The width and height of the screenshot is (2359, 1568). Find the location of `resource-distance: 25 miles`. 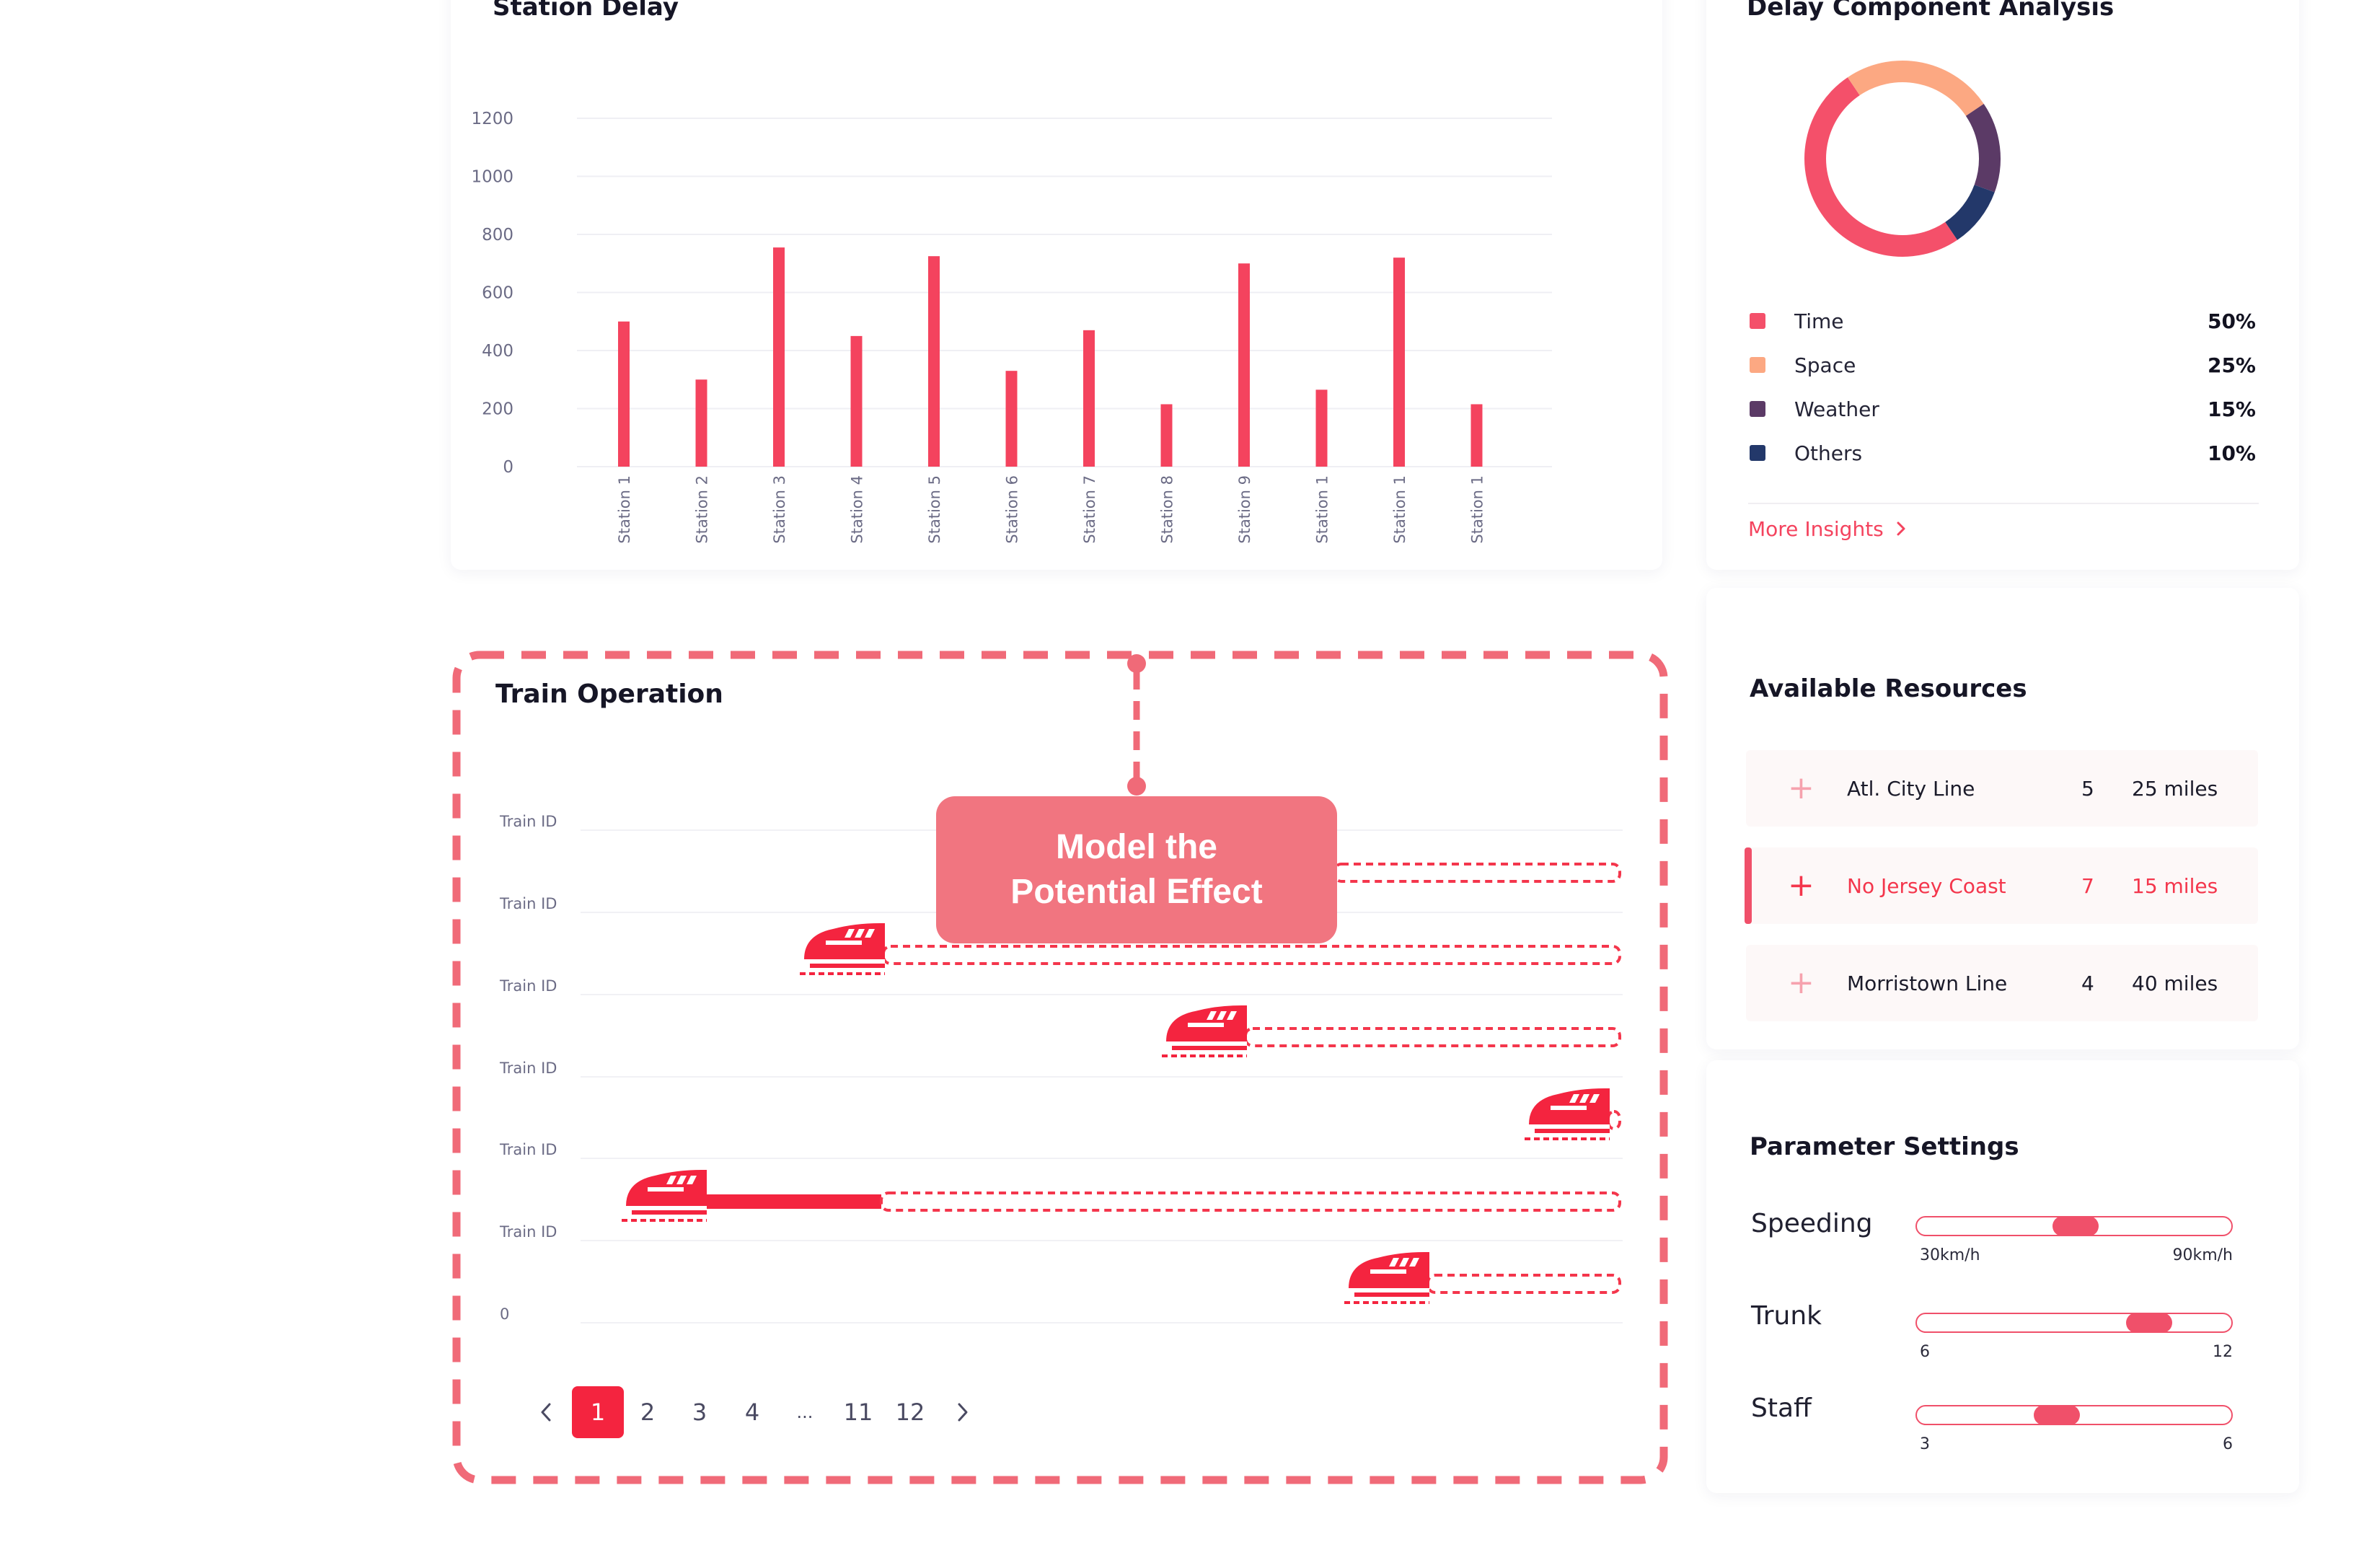

resource-distance: 25 miles is located at coordinates (2175, 788).